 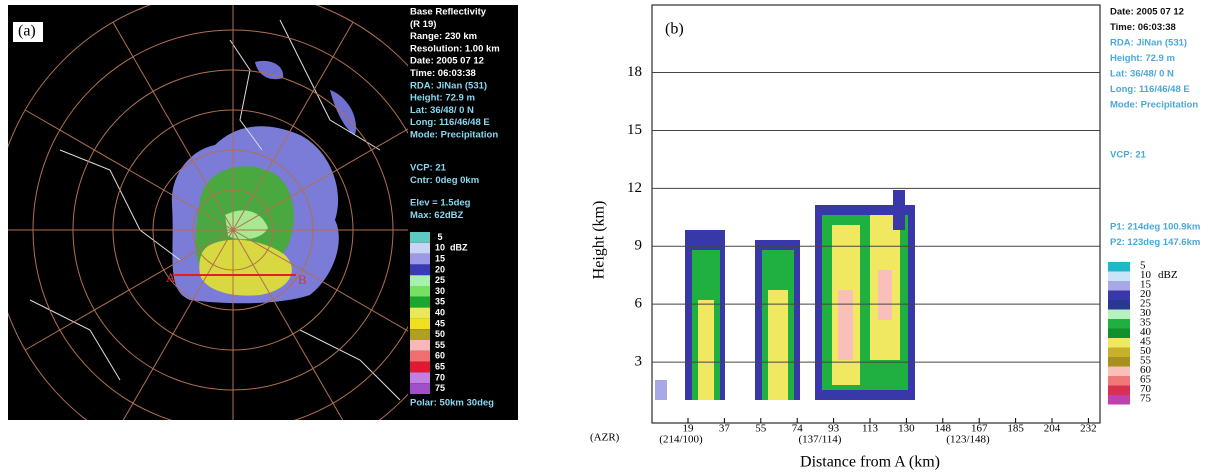 What do you see at coordinates (689, 429) in the screenshot?
I see `x-tick-label: 19` at bounding box center [689, 429].